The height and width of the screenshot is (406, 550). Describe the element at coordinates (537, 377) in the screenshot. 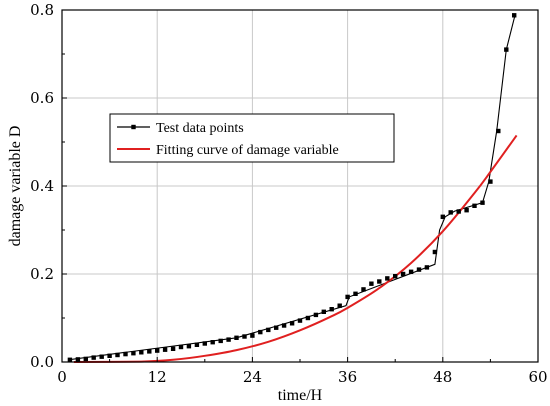

I see `x-tick-label: 60` at that location.